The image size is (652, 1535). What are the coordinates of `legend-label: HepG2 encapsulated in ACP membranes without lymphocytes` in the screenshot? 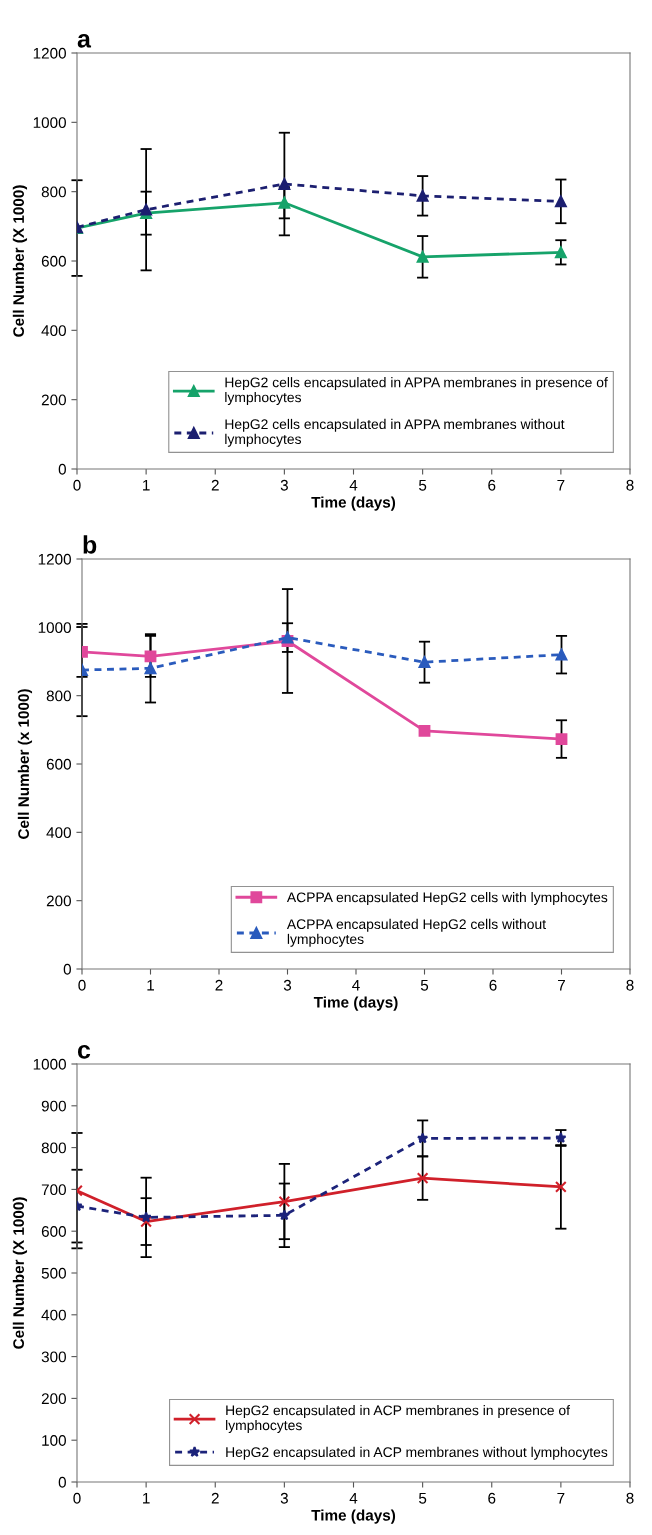 It's located at (417, 1453).